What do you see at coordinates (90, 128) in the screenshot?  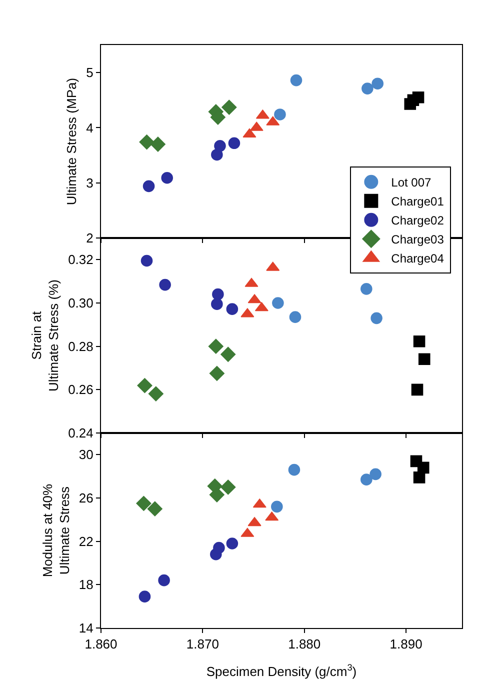 I see `y-tick-label: 4` at bounding box center [90, 128].